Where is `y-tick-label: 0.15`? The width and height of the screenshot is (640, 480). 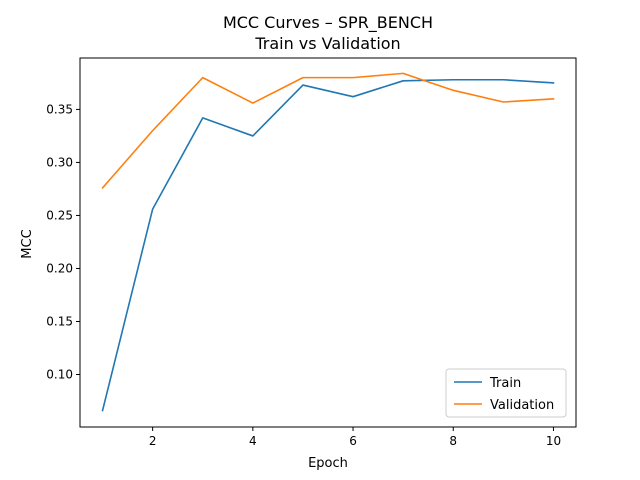
y-tick-label: 0.15 is located at coordinates (59, 321).